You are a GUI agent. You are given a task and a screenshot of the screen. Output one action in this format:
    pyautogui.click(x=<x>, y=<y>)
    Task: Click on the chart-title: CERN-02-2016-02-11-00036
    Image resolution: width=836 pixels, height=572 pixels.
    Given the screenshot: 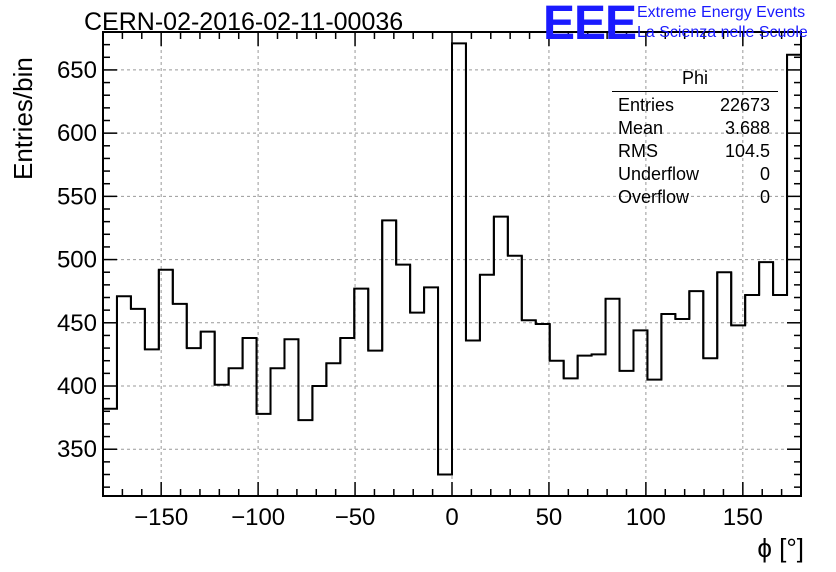 What is the action you would take?
    pyautogui.click(x=244, y=22)
    